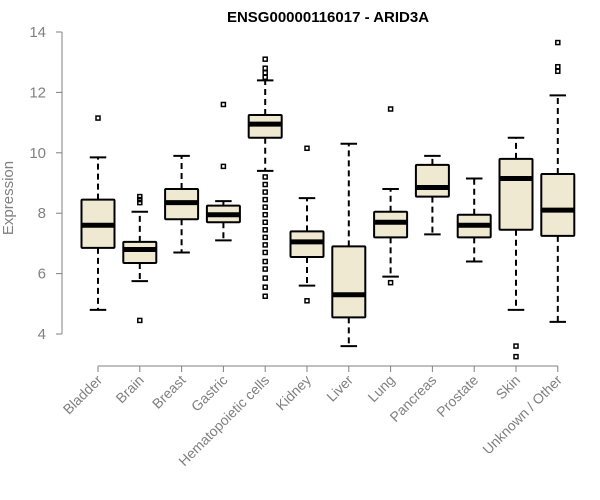 The width and height of the screenshot is (600, 500). What do you see at coordinates (37, 153) in the screenshot?
I see `y-tick-label: 10` at bounding box center [37, 153].